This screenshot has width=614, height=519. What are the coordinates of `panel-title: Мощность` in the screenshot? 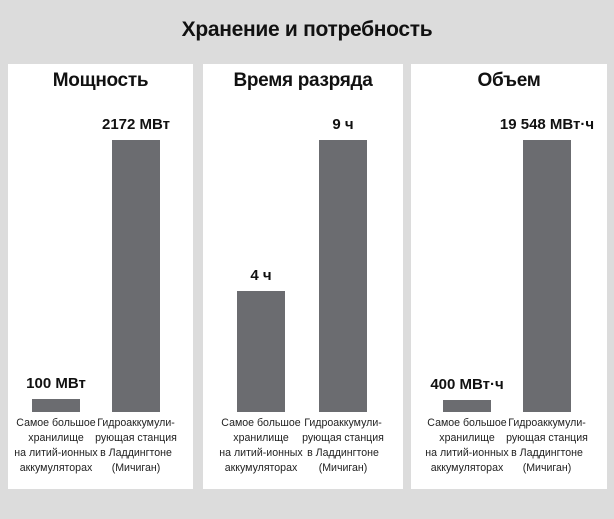 It's located at (100, 80).